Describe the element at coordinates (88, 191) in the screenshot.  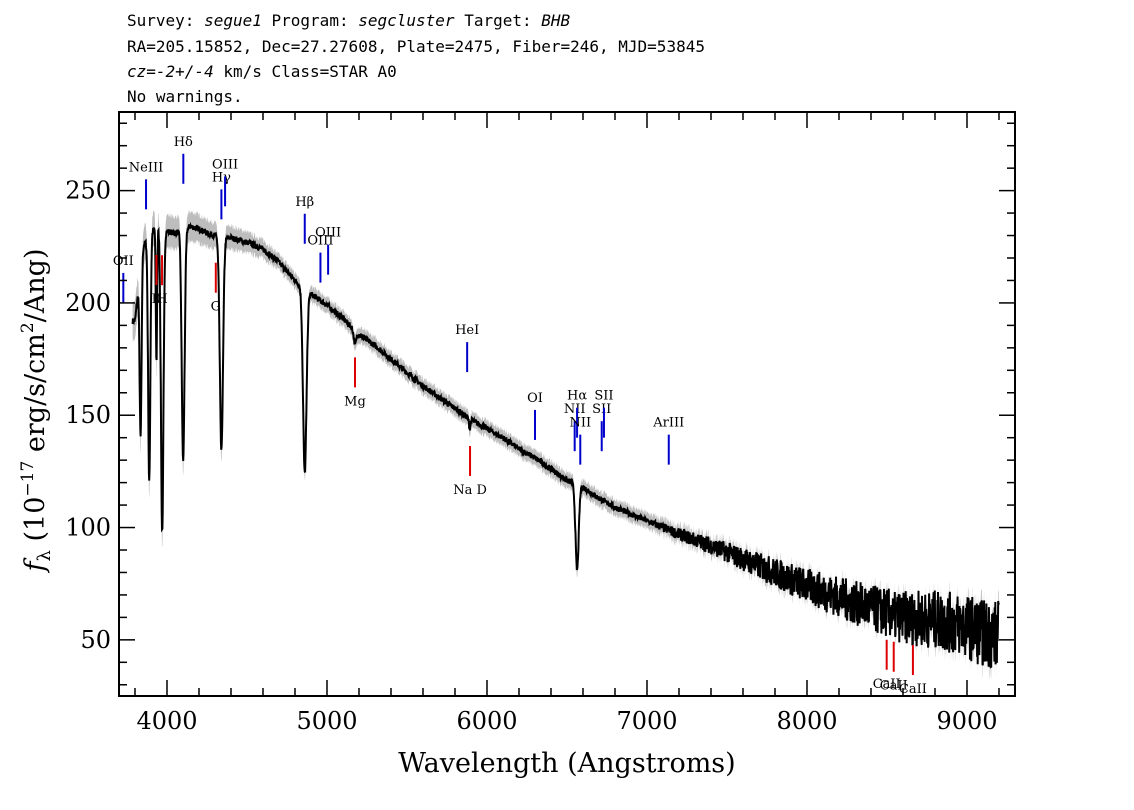
I see `y-tick-label: 250` at that location.